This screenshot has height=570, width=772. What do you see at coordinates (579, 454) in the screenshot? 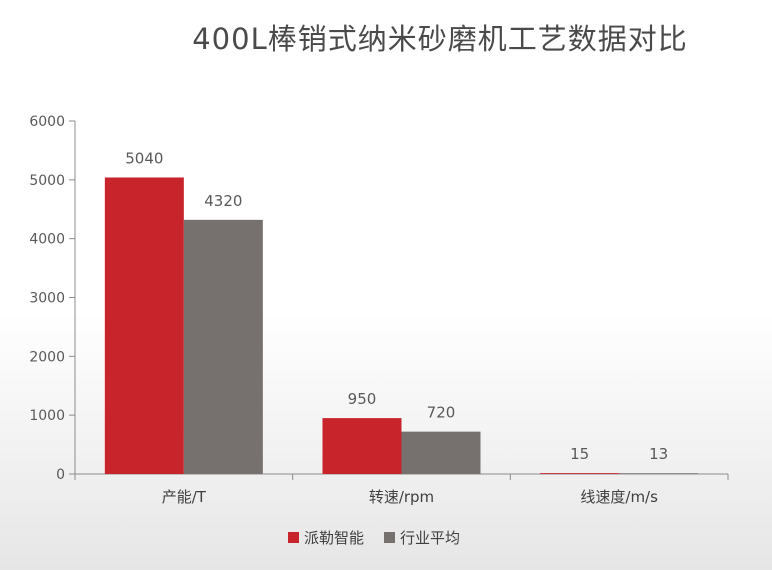
I see `data-label: 15` at bounding box center [579, 454].